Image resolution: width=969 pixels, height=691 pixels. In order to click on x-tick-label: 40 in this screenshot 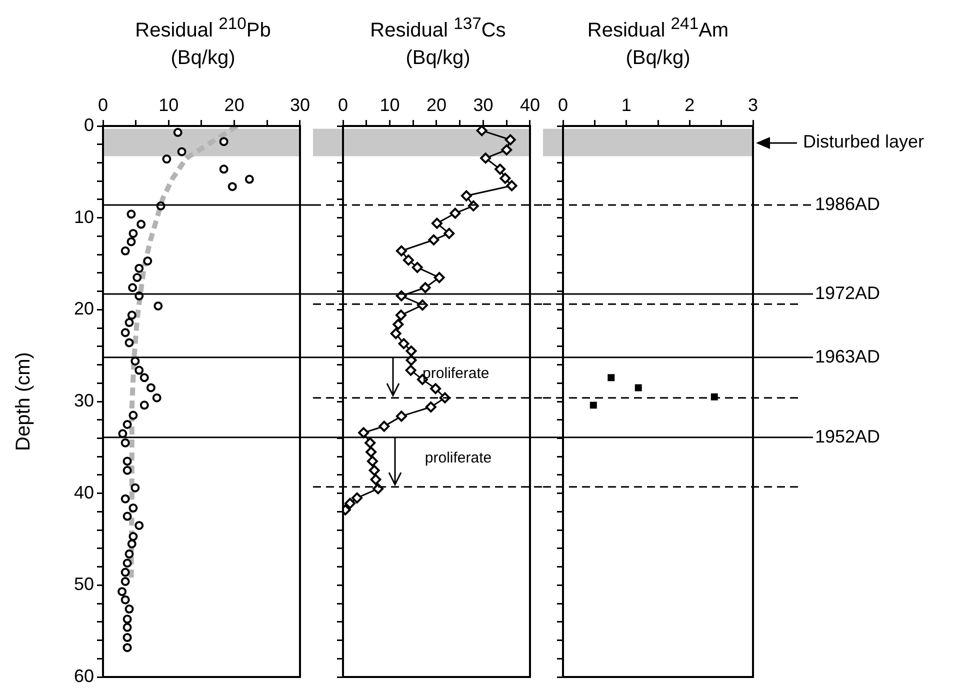, I will do `click(530, 105)`.